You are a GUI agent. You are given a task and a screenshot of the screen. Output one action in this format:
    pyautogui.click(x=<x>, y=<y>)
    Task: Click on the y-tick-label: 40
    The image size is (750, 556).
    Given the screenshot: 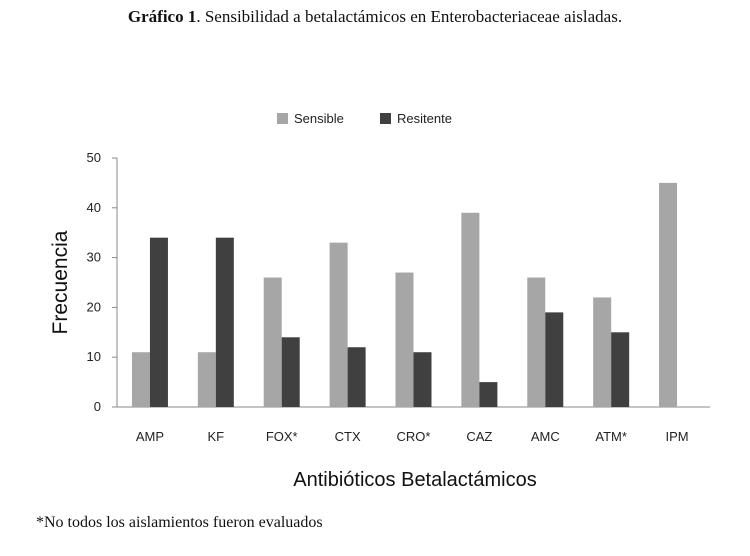 What is the action you would take?
    pyautogui.click(x=94, y=207)
    